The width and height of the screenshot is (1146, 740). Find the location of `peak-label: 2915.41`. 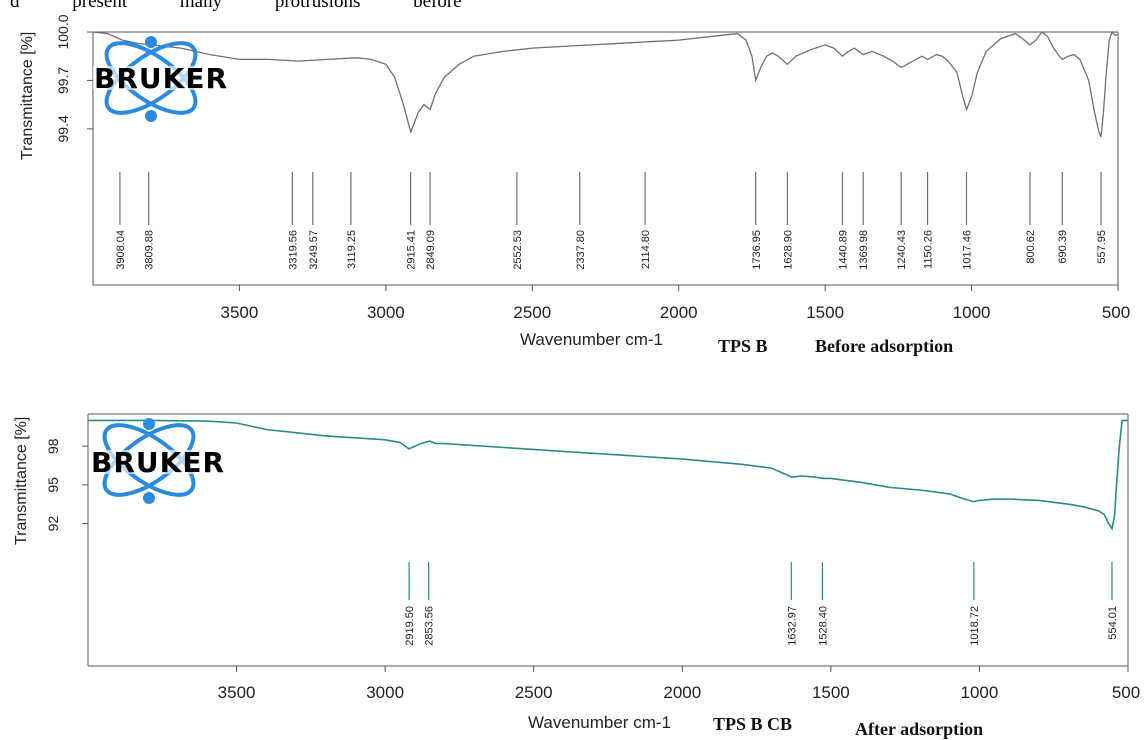

peak-label: 2915.41 is located at coordinates (412, 250).